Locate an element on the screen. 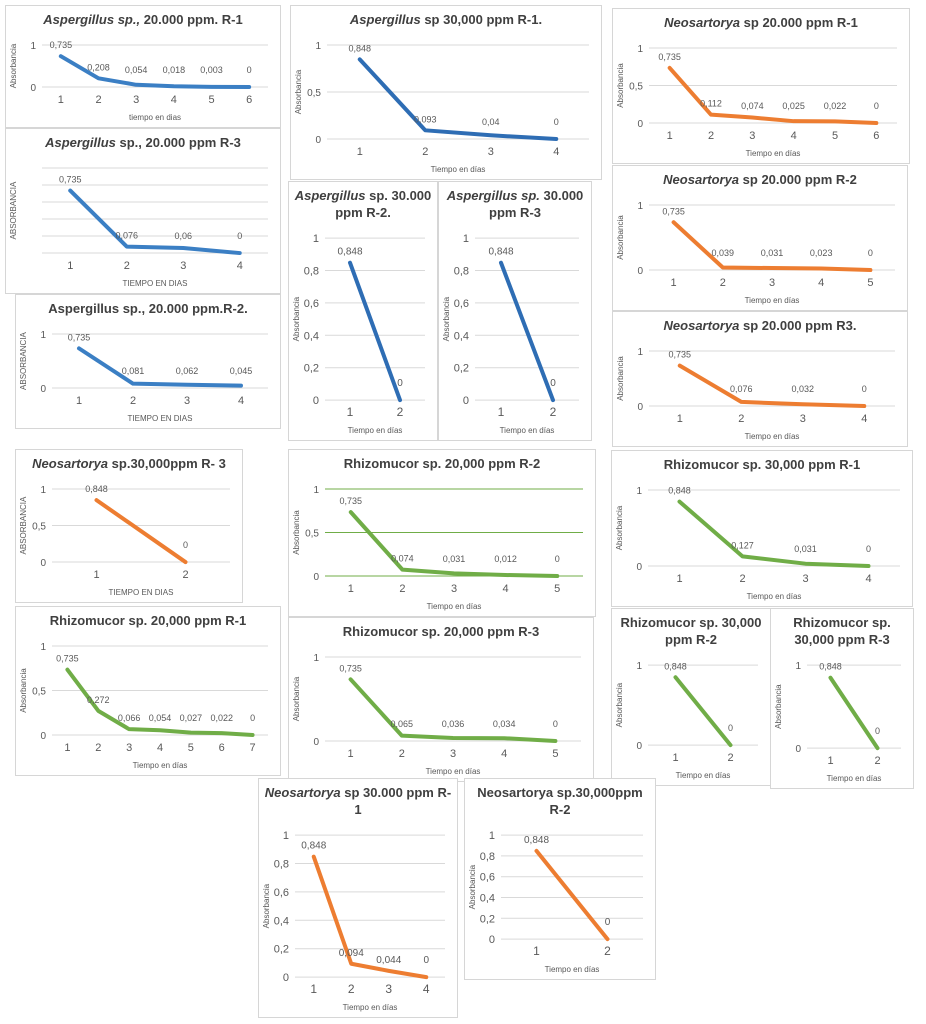 The height and width of the screenshot is (1024, 926). data-label: 0,081 is located at coordinates (133, 371).